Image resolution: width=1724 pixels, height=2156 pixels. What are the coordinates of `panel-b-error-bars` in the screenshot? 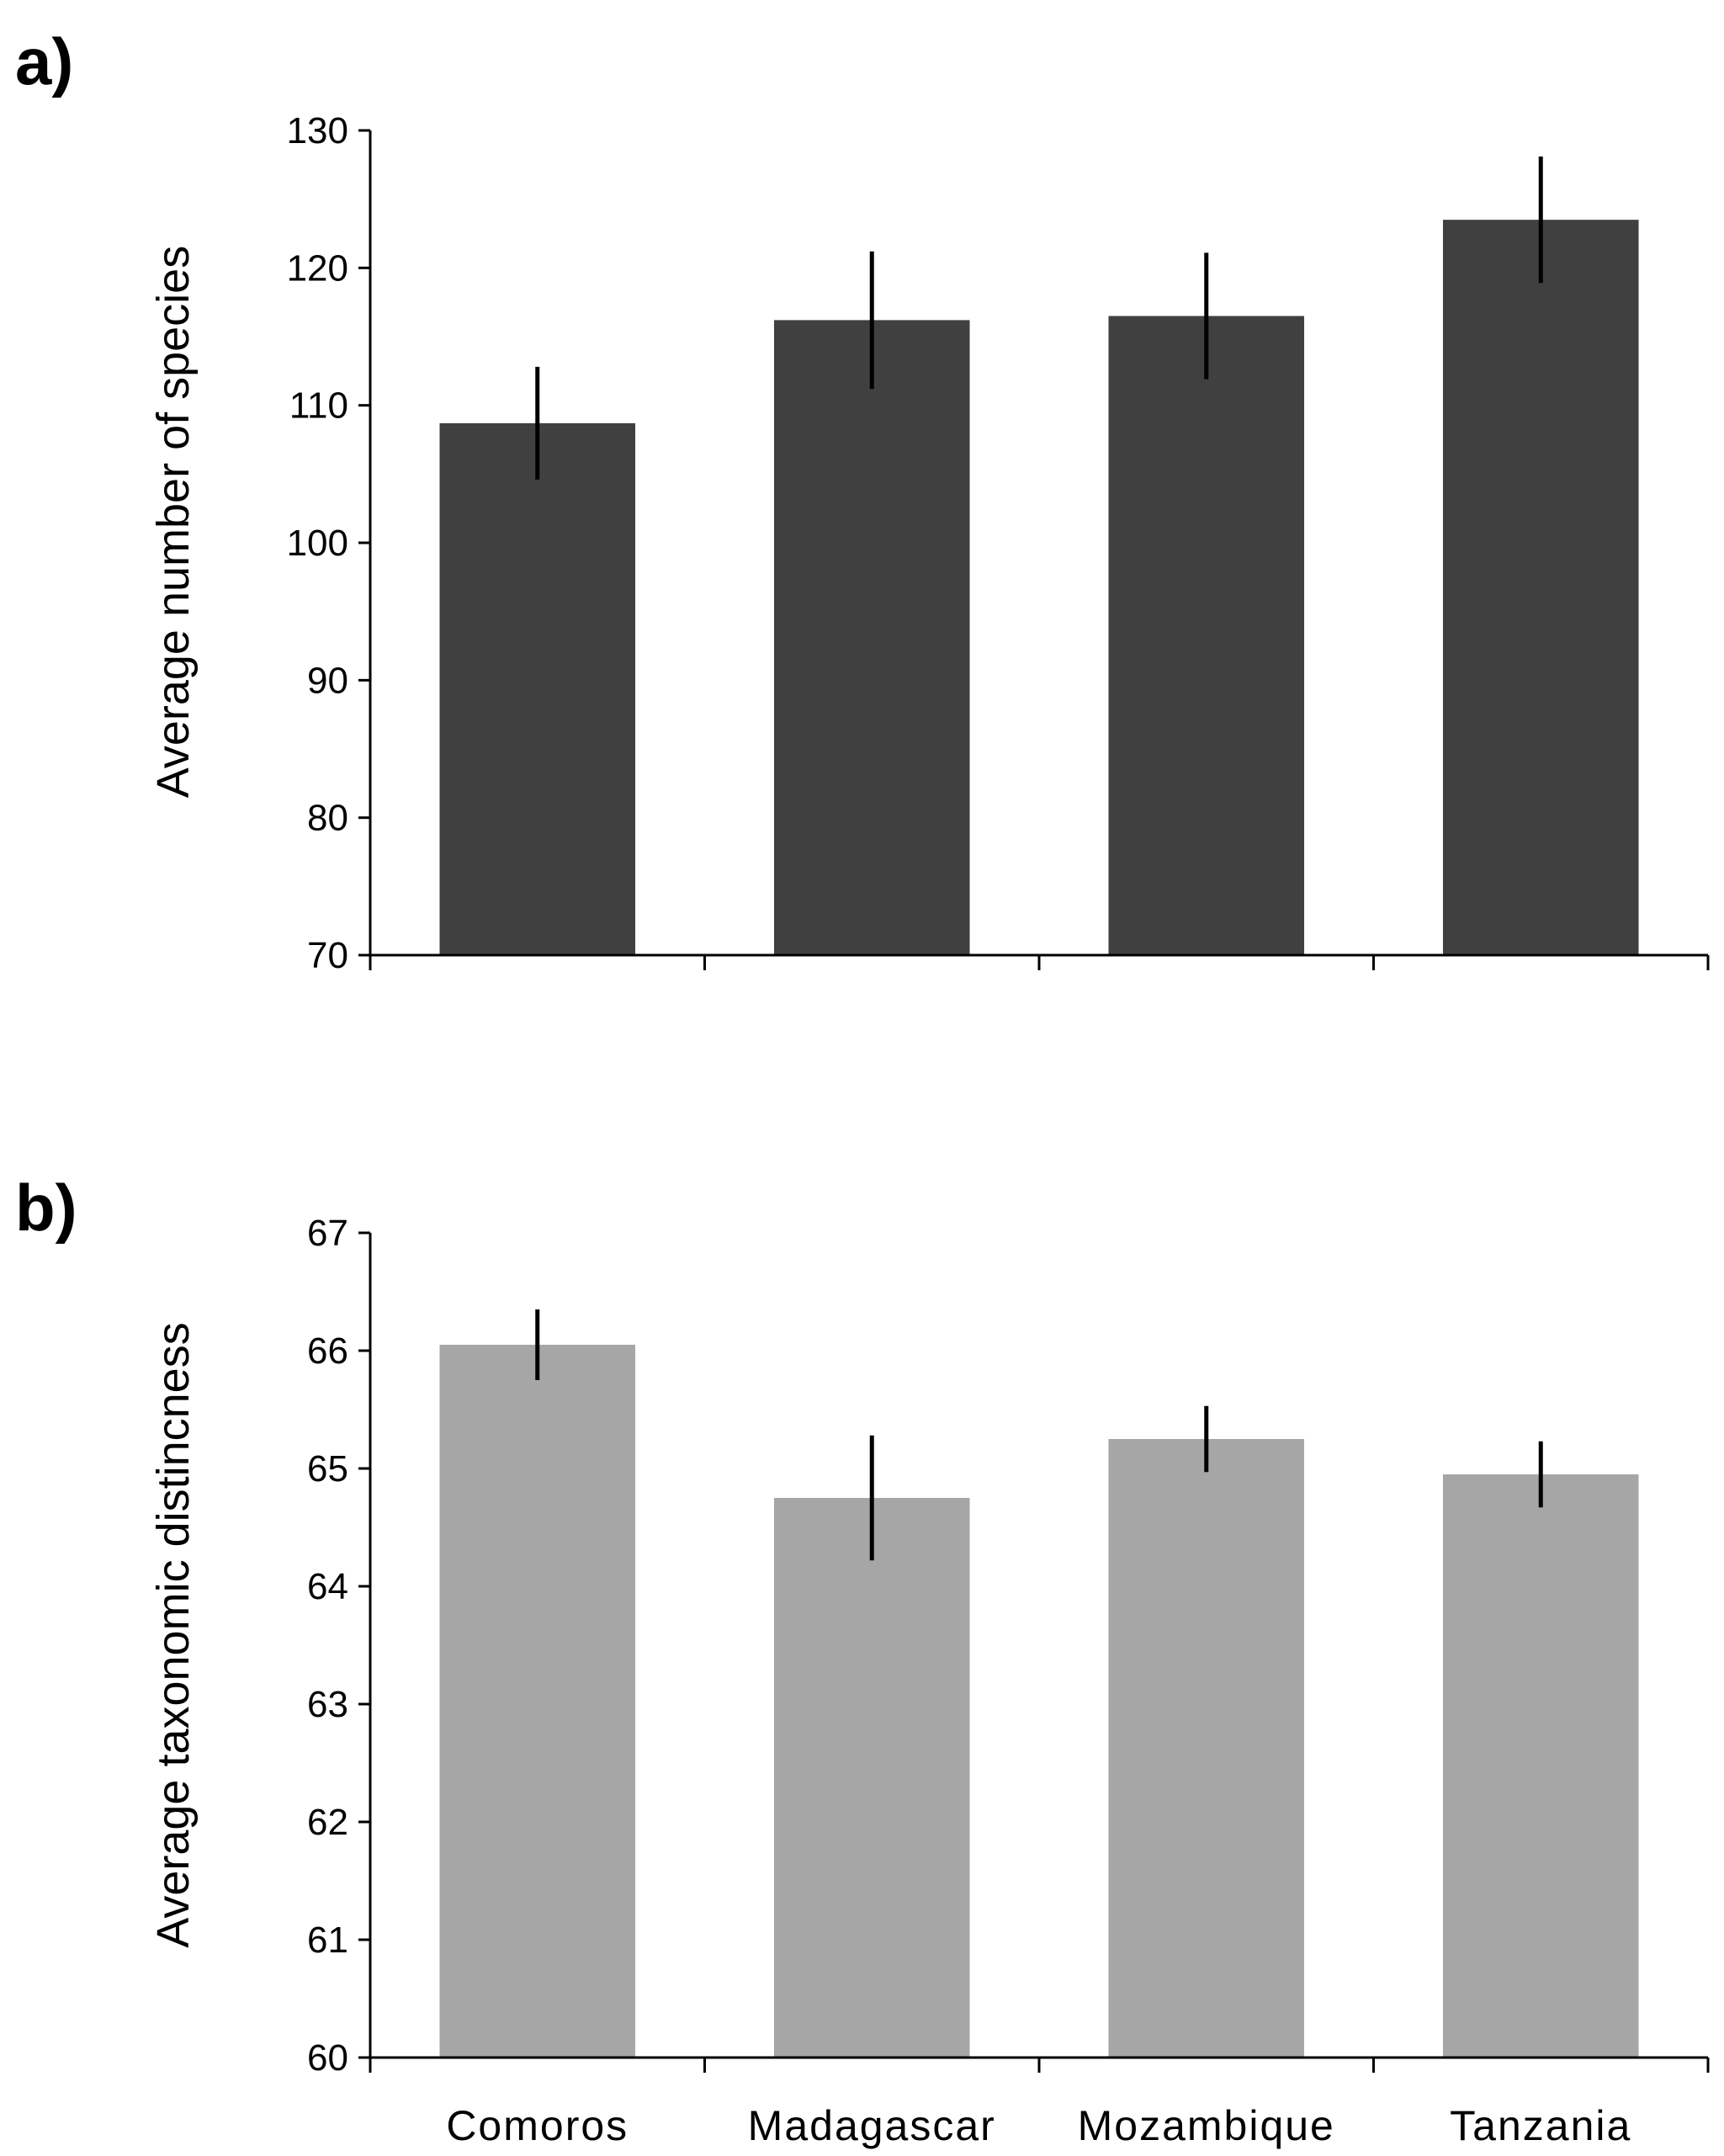 It's located at (1039, 1435).